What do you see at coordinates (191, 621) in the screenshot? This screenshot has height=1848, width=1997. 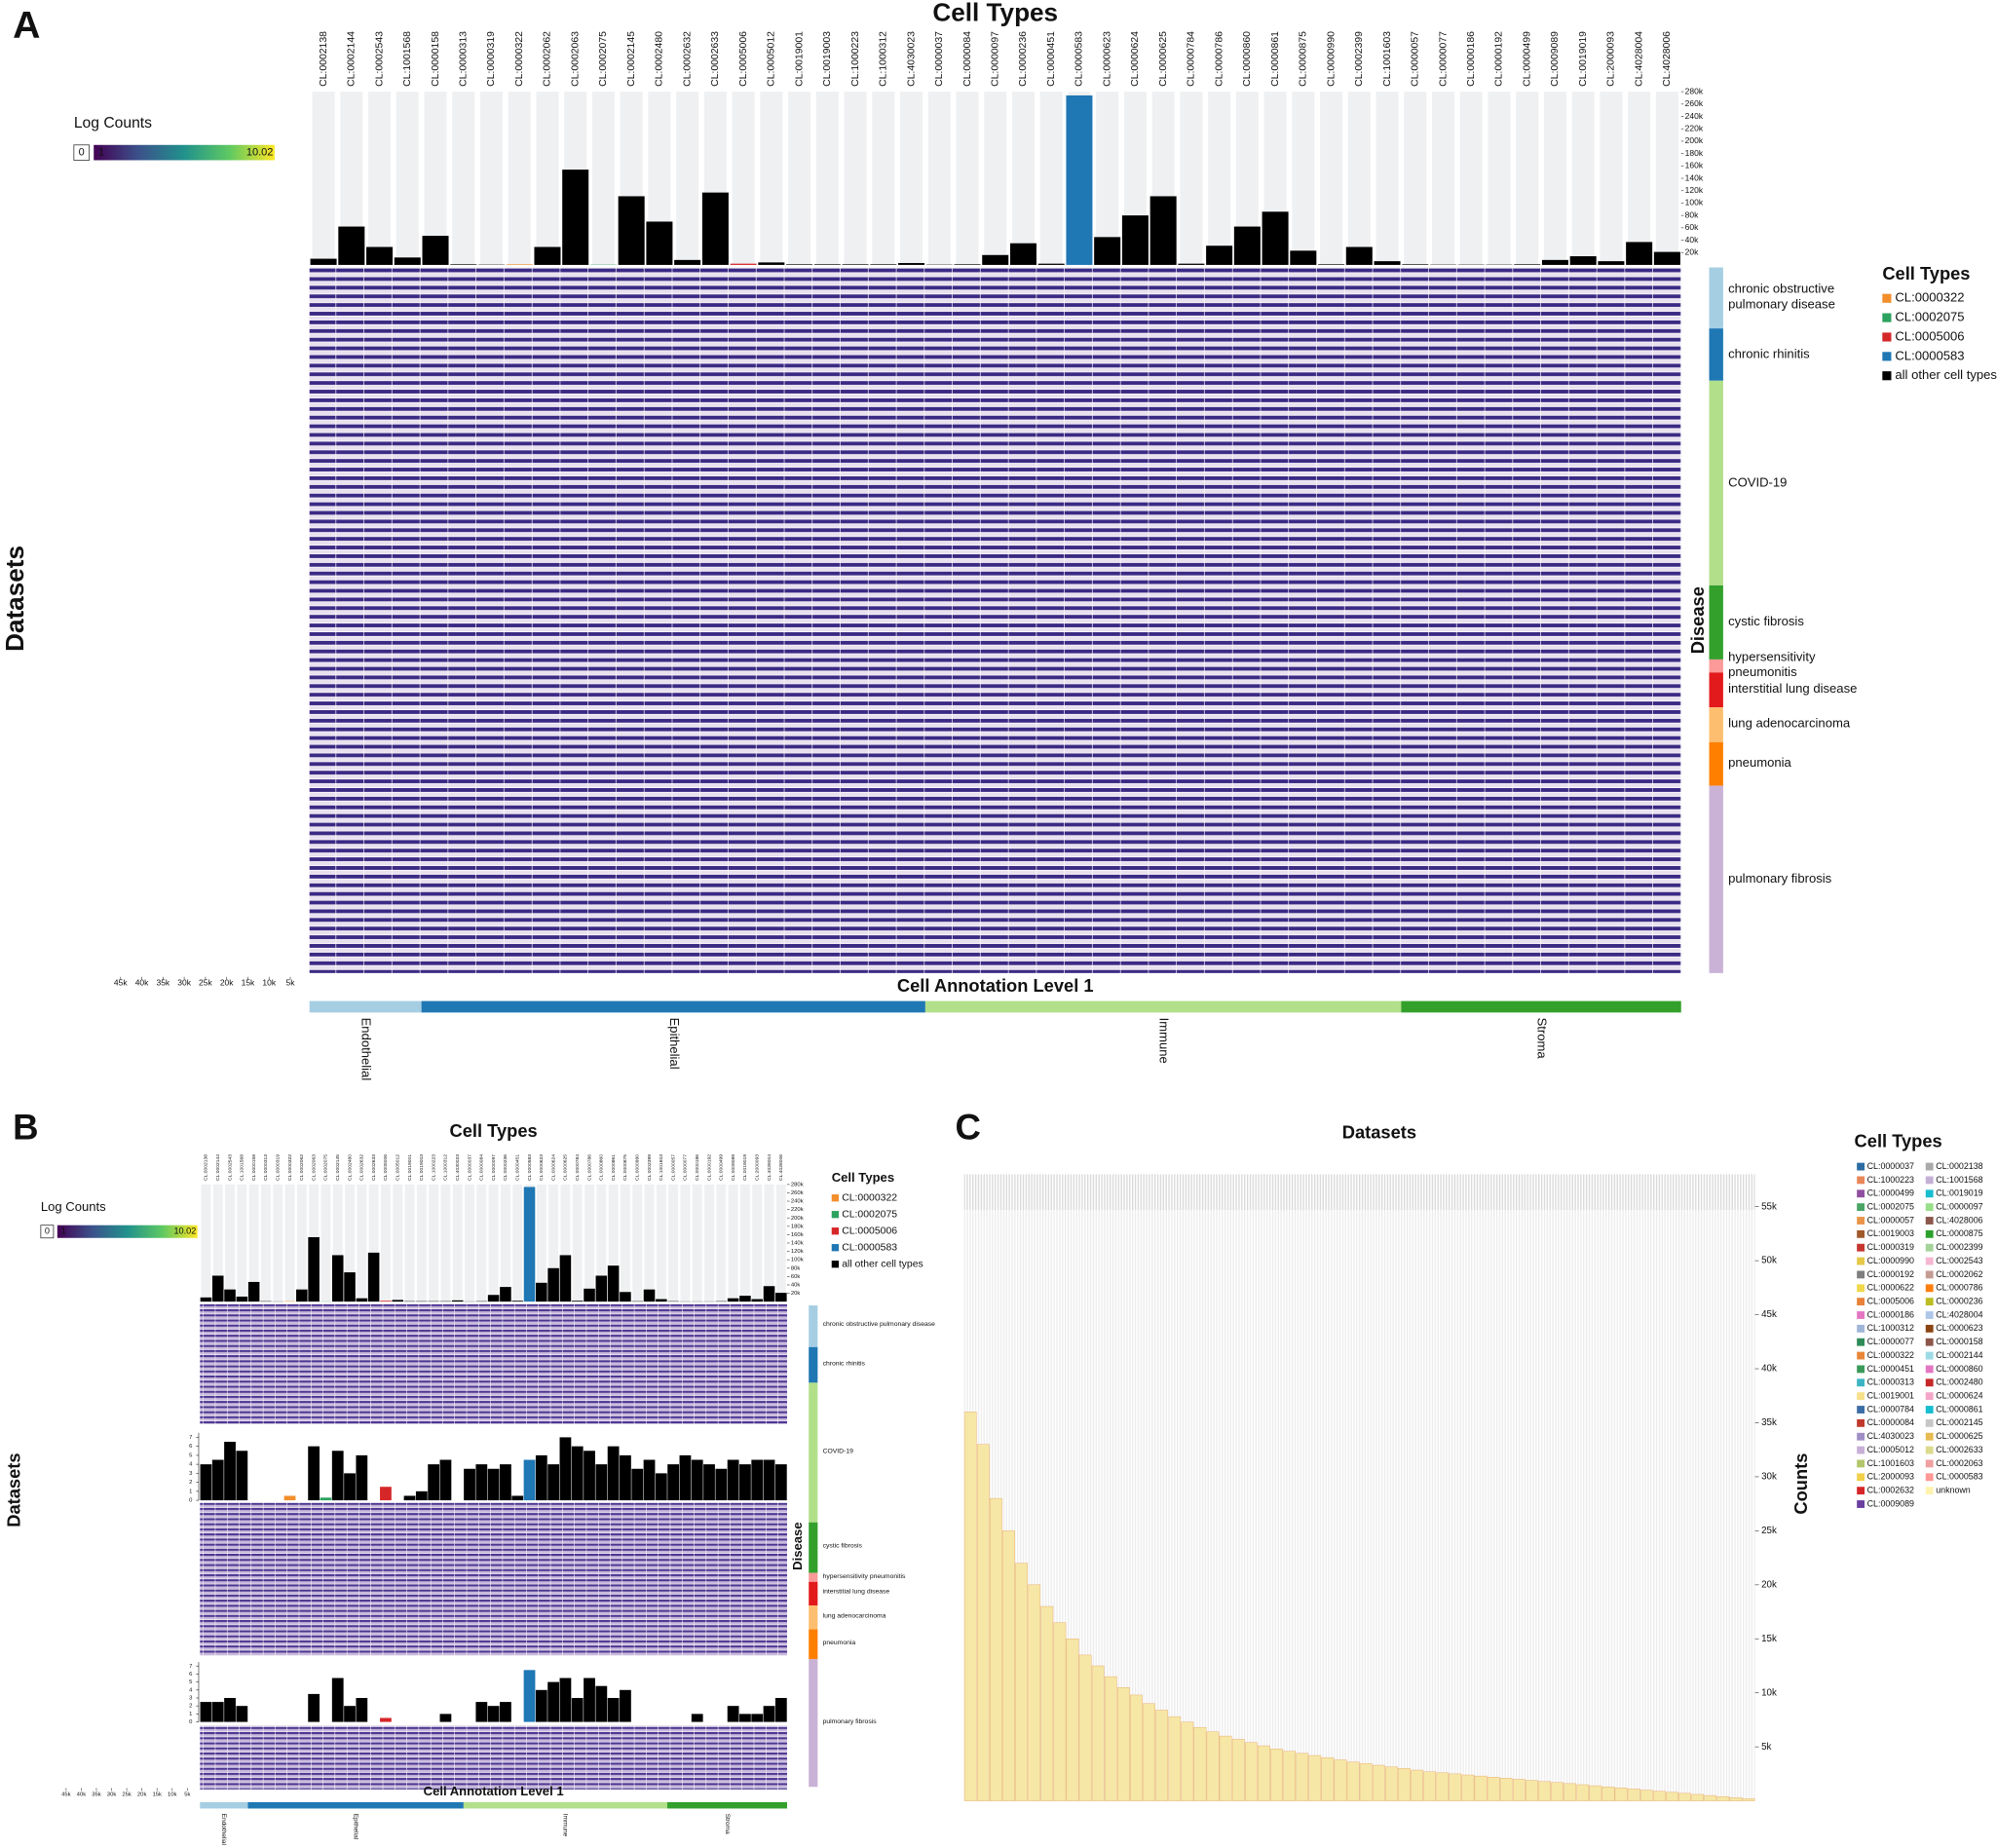 I see `dataset-label-area` at bounding box center [191, 621].